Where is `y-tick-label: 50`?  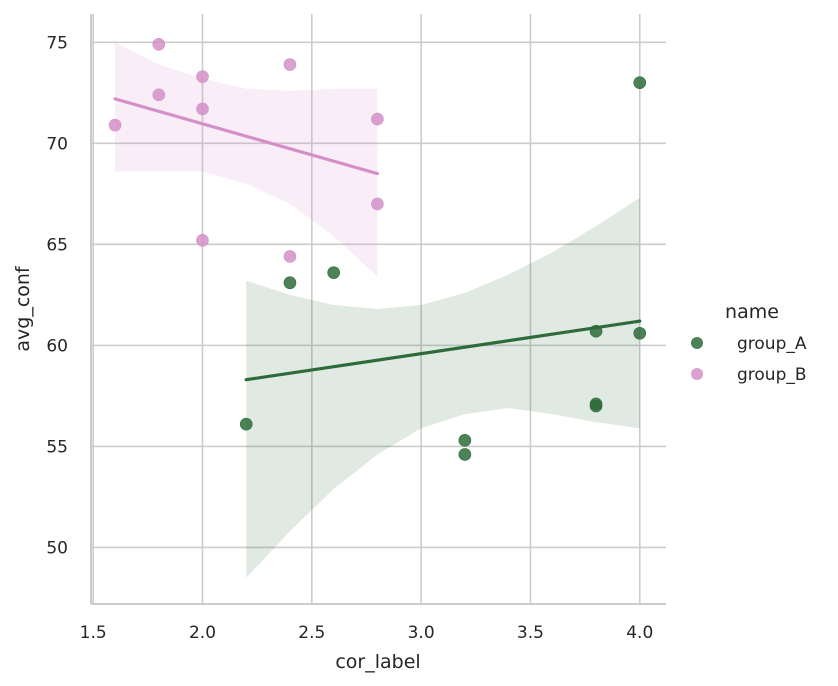 y-tick-label: 50 is located at coordinates (57, 548).